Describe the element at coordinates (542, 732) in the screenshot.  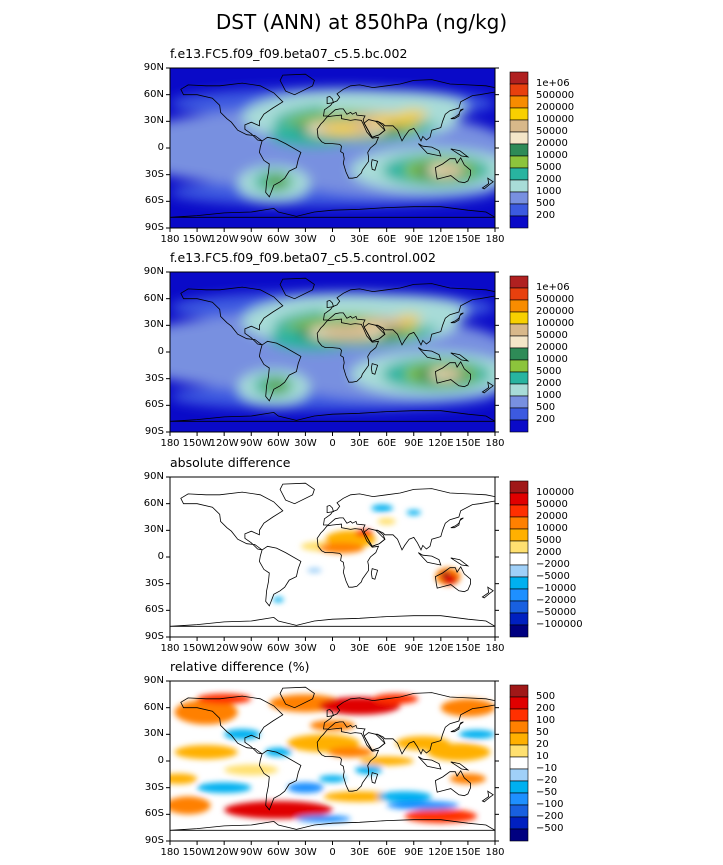
I see `colorbar-level-label: 50` at that location.